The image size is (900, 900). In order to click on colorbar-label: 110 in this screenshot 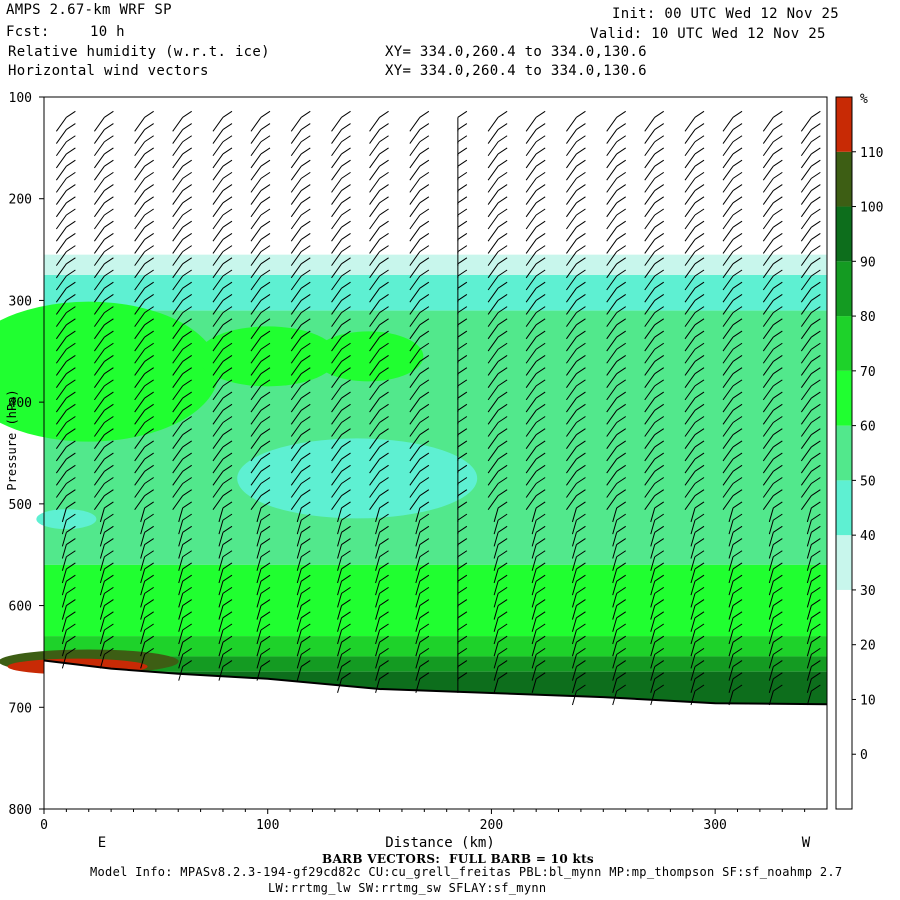, I will do `click(871, 153)`.